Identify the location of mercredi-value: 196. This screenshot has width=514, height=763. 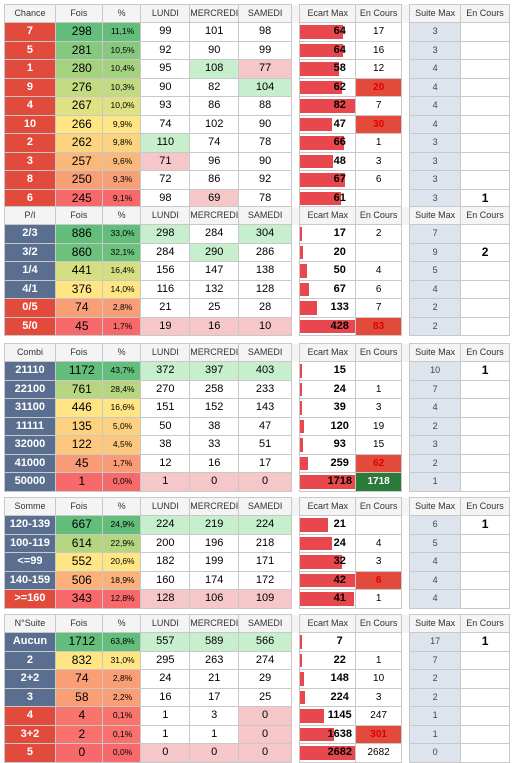
(214, 543).